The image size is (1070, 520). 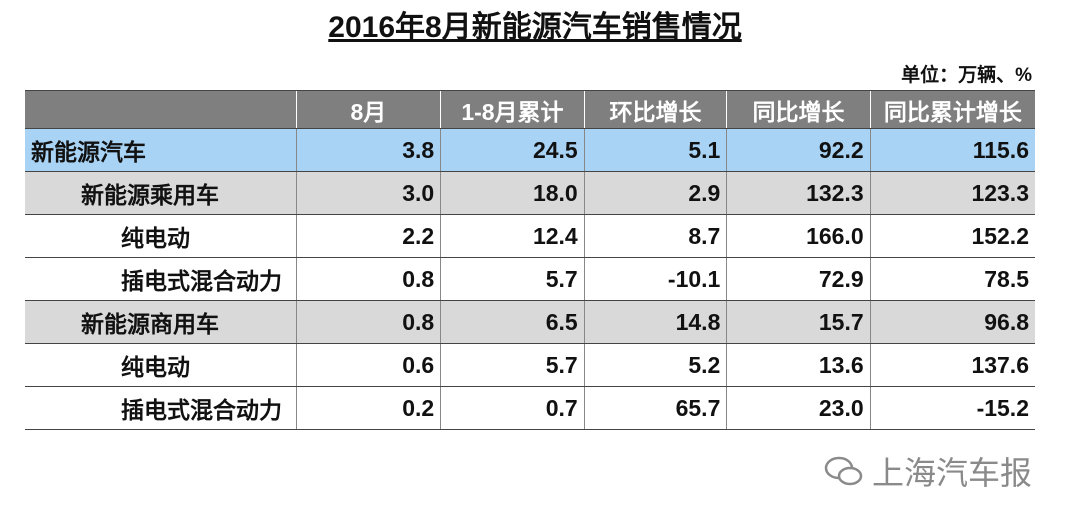 I want to click on row-label: 新能源汽车, so click(x=161, y=150).